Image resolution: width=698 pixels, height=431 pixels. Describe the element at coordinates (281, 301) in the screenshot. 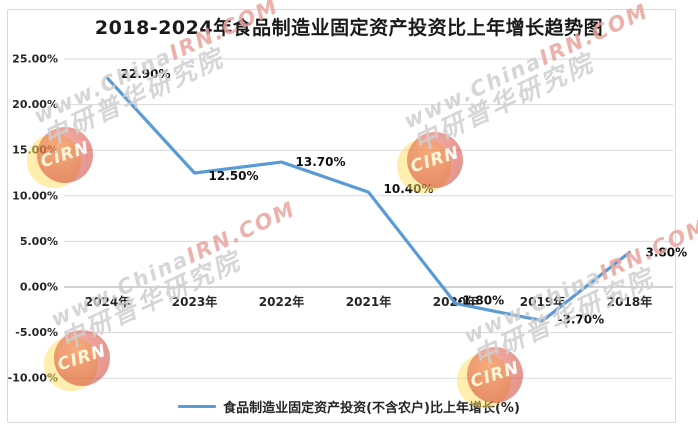

I see `x-axis-label: 2022年` at that location.